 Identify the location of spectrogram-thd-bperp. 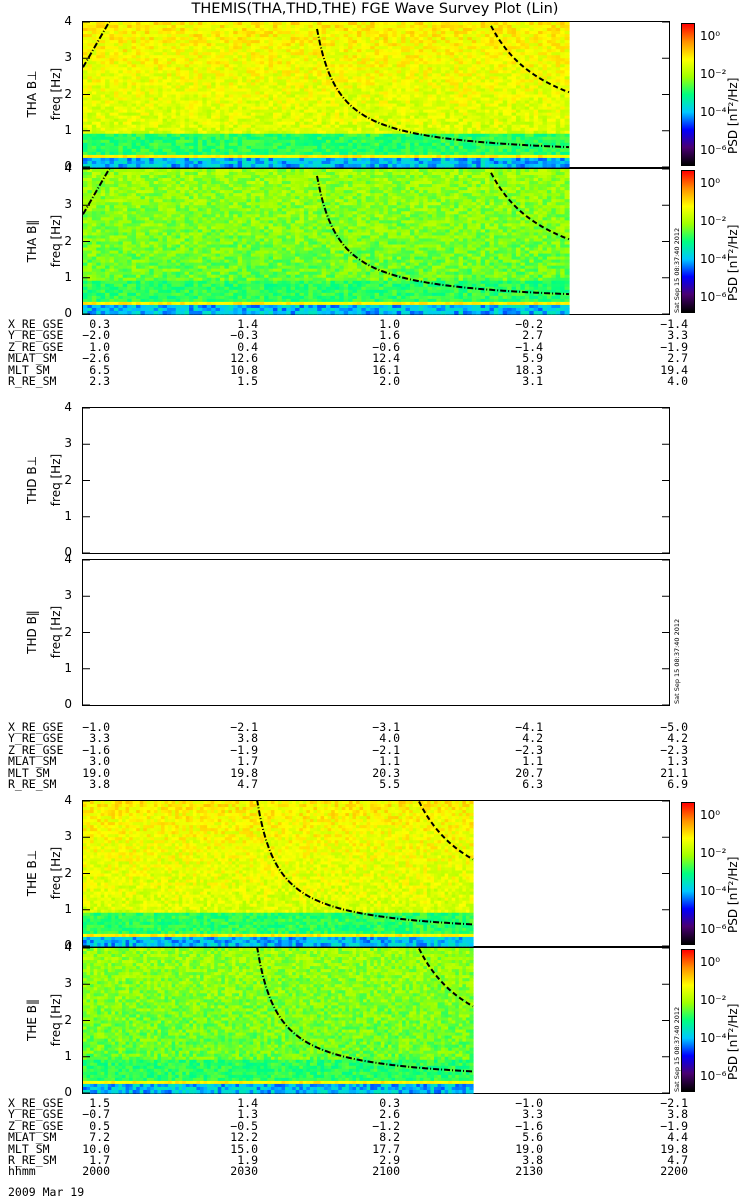
(376, 481).